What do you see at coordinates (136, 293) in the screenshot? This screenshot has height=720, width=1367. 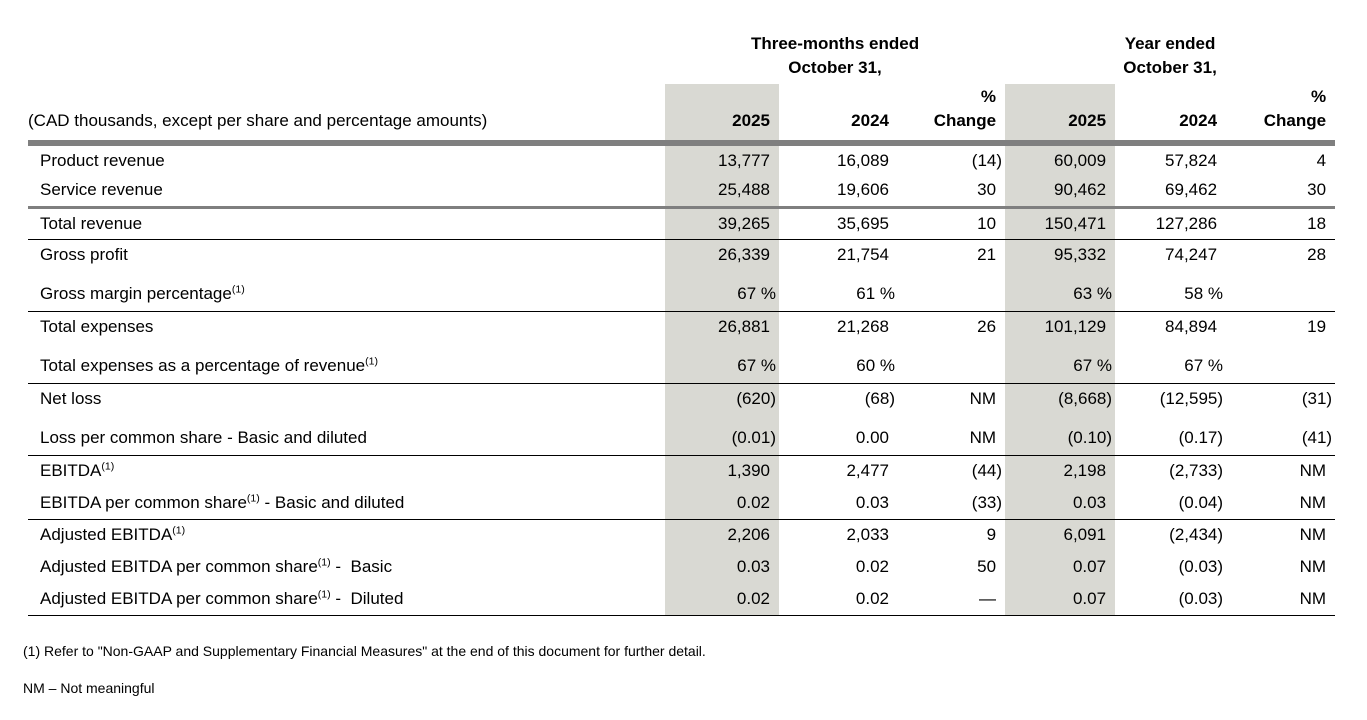 I see `label-text: Gross margin percentage` at bounding box center [136, 293].